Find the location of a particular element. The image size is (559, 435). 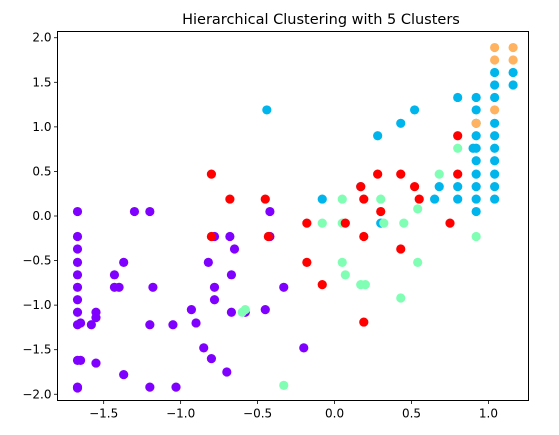

x-tick-label: 0.5 is located at coordinates (411, 414).